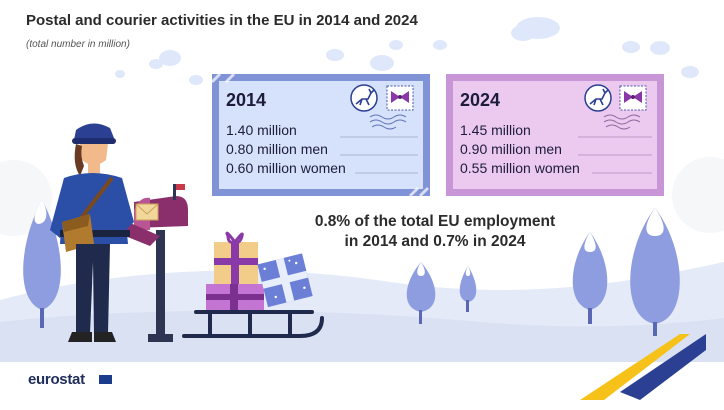 The width and height of the screenshot is (724, 410). What do you see at coordinates (286, 168) in the screenshot?
I see `card-2014-women: 0.60 million women` at bounding box center [286, 168].